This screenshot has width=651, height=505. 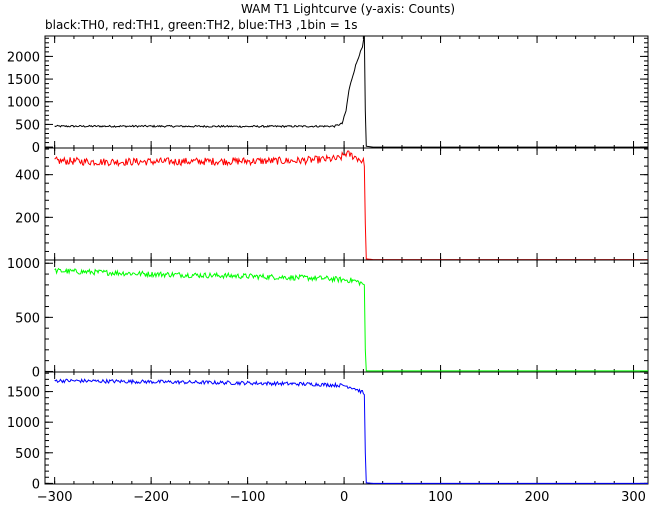 What do you see at coordinates (537, 497) in the screenshot?
I see `x-tick-label: 200` at bounding box center [537, 497].